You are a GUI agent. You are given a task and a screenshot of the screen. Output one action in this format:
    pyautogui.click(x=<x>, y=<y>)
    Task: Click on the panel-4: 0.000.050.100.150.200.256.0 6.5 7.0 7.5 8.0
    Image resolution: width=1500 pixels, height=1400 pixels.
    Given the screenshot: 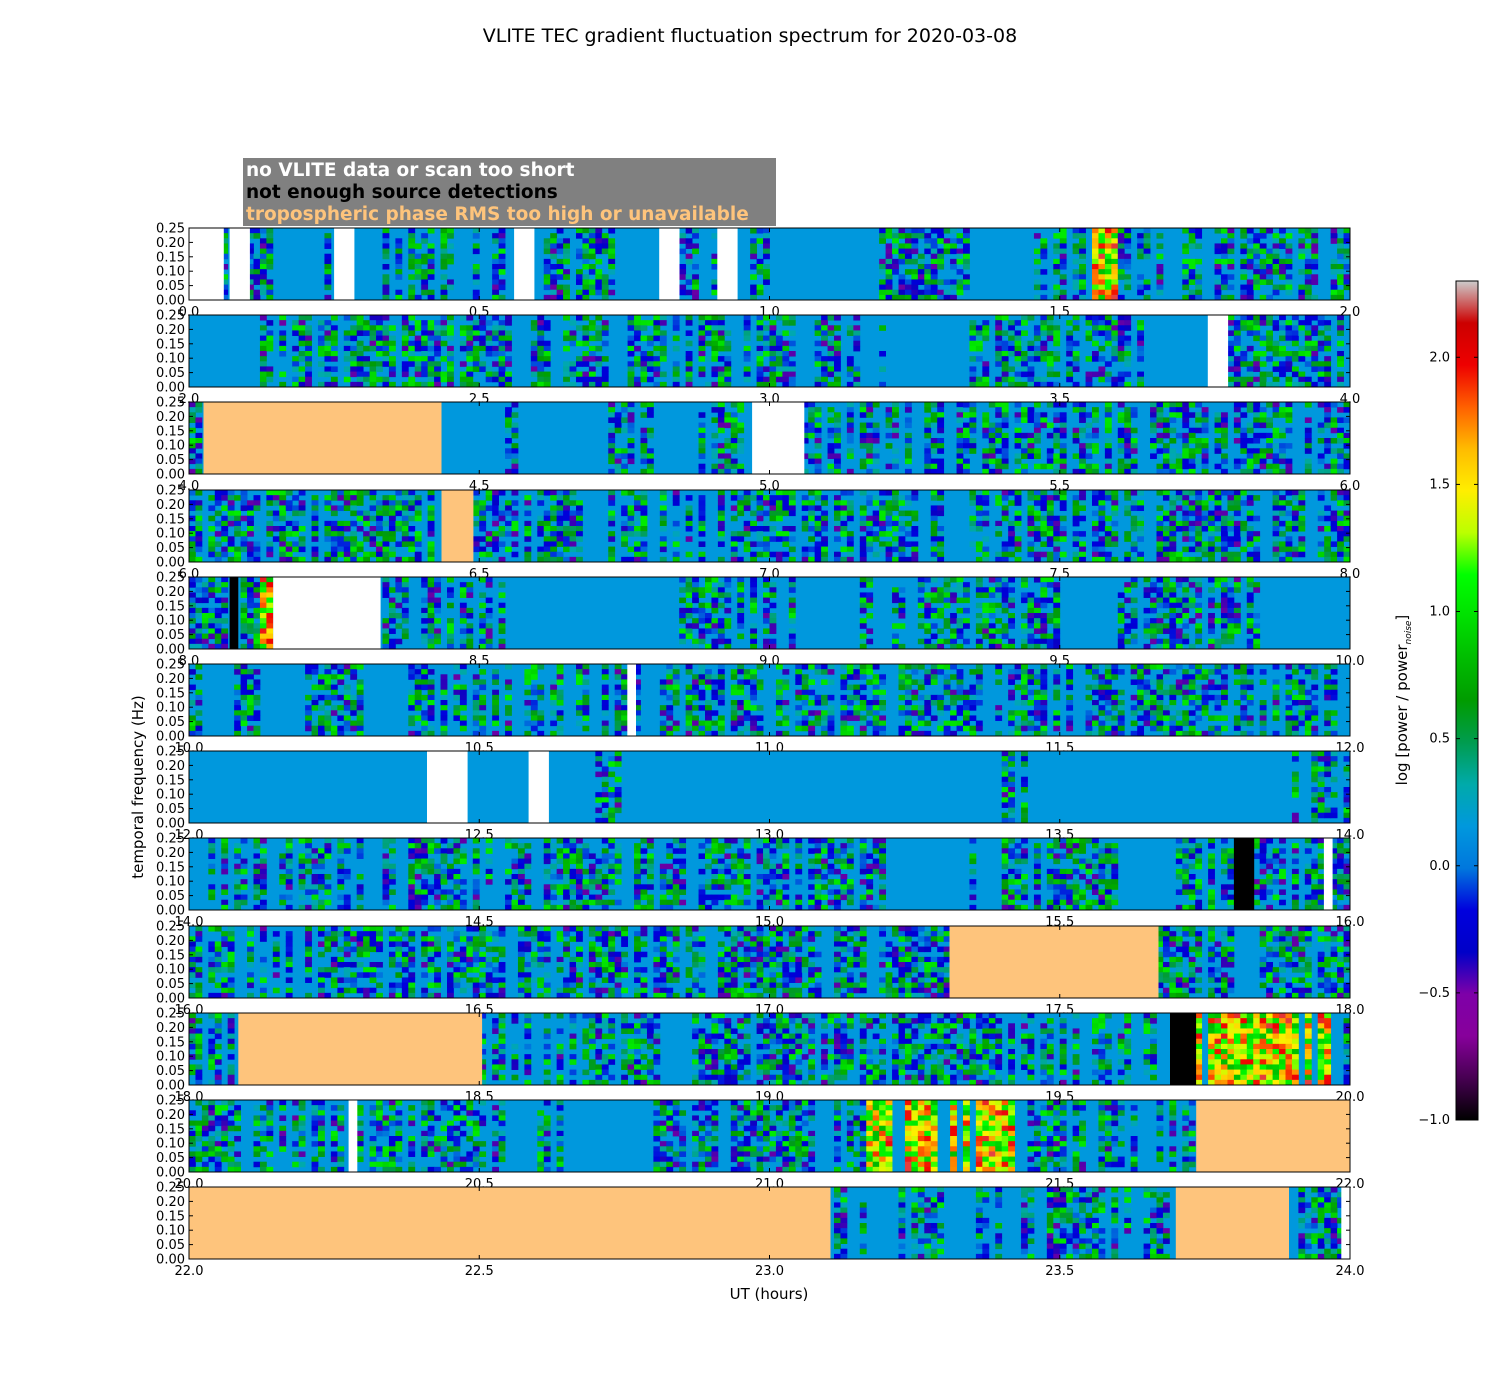 What is the action you would take?
    pyautogui.click(x=758, y=533)
    